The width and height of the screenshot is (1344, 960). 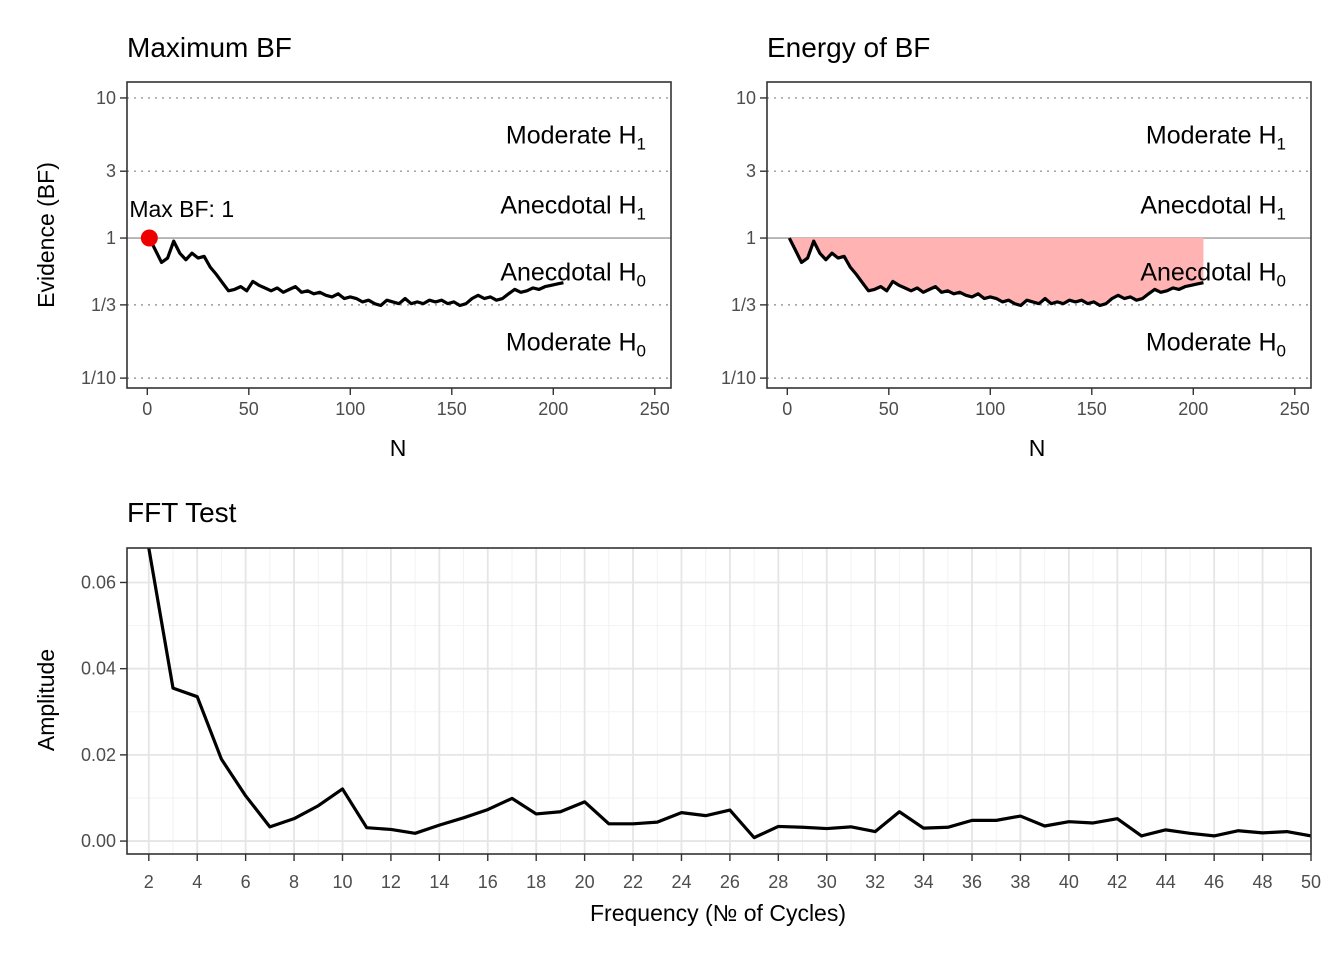 I want to click on x-tick-label: 6, so click(x=246, y=882).